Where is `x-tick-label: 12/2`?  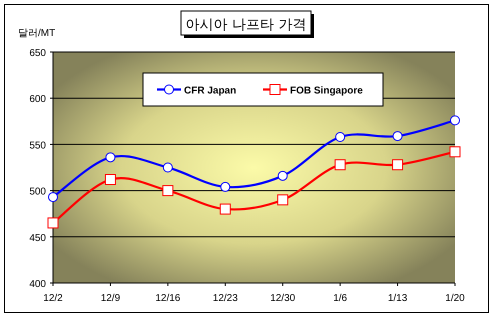
x-tick-label: 12/2 is located at coordinates (53, 298).